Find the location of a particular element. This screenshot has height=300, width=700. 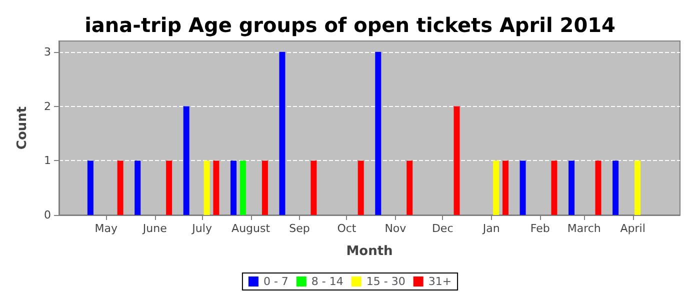

x-tick-label: Feb is located at coordinates (540, 228).